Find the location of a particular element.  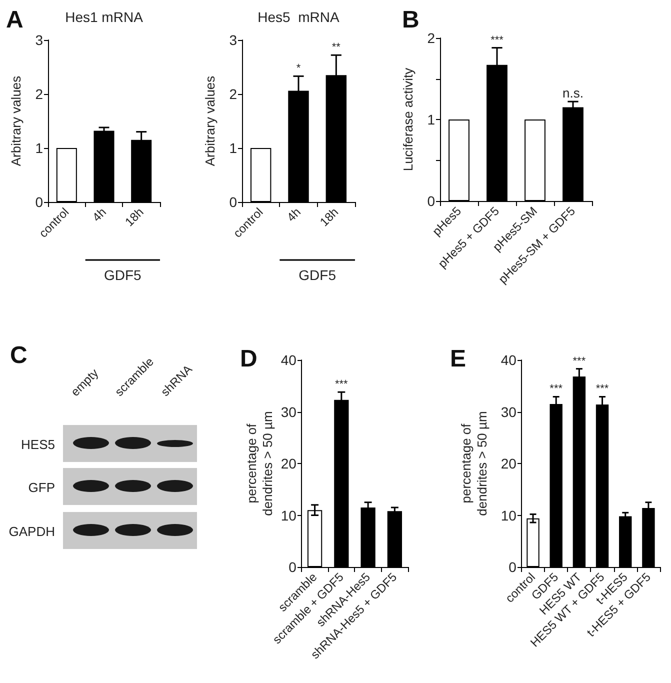

text: C is located at coordinates (19, 356).